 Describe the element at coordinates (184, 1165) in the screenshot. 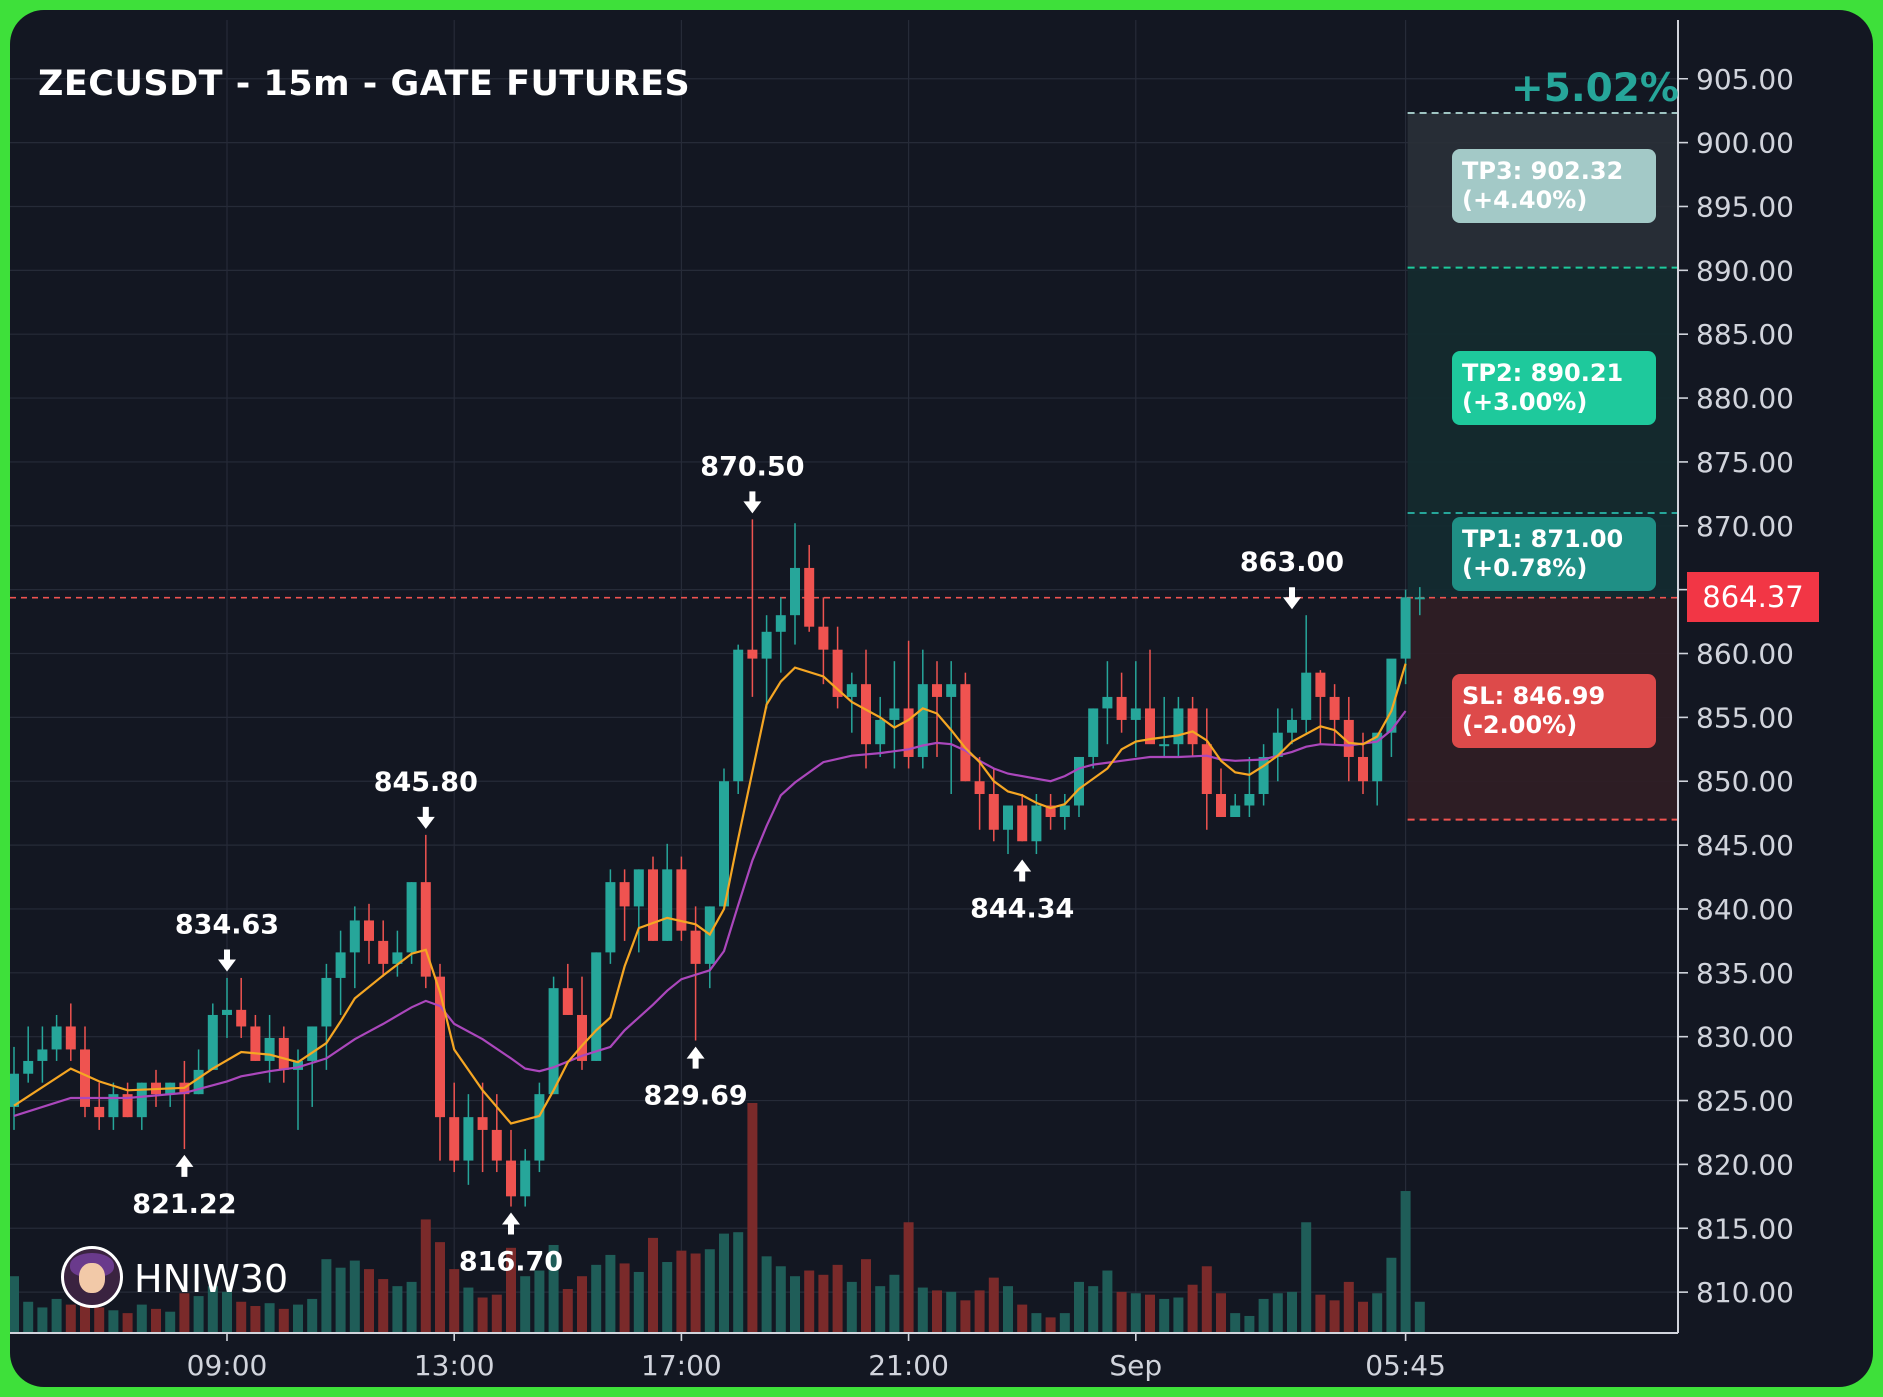

I see `up-arrow-icon` at that location.